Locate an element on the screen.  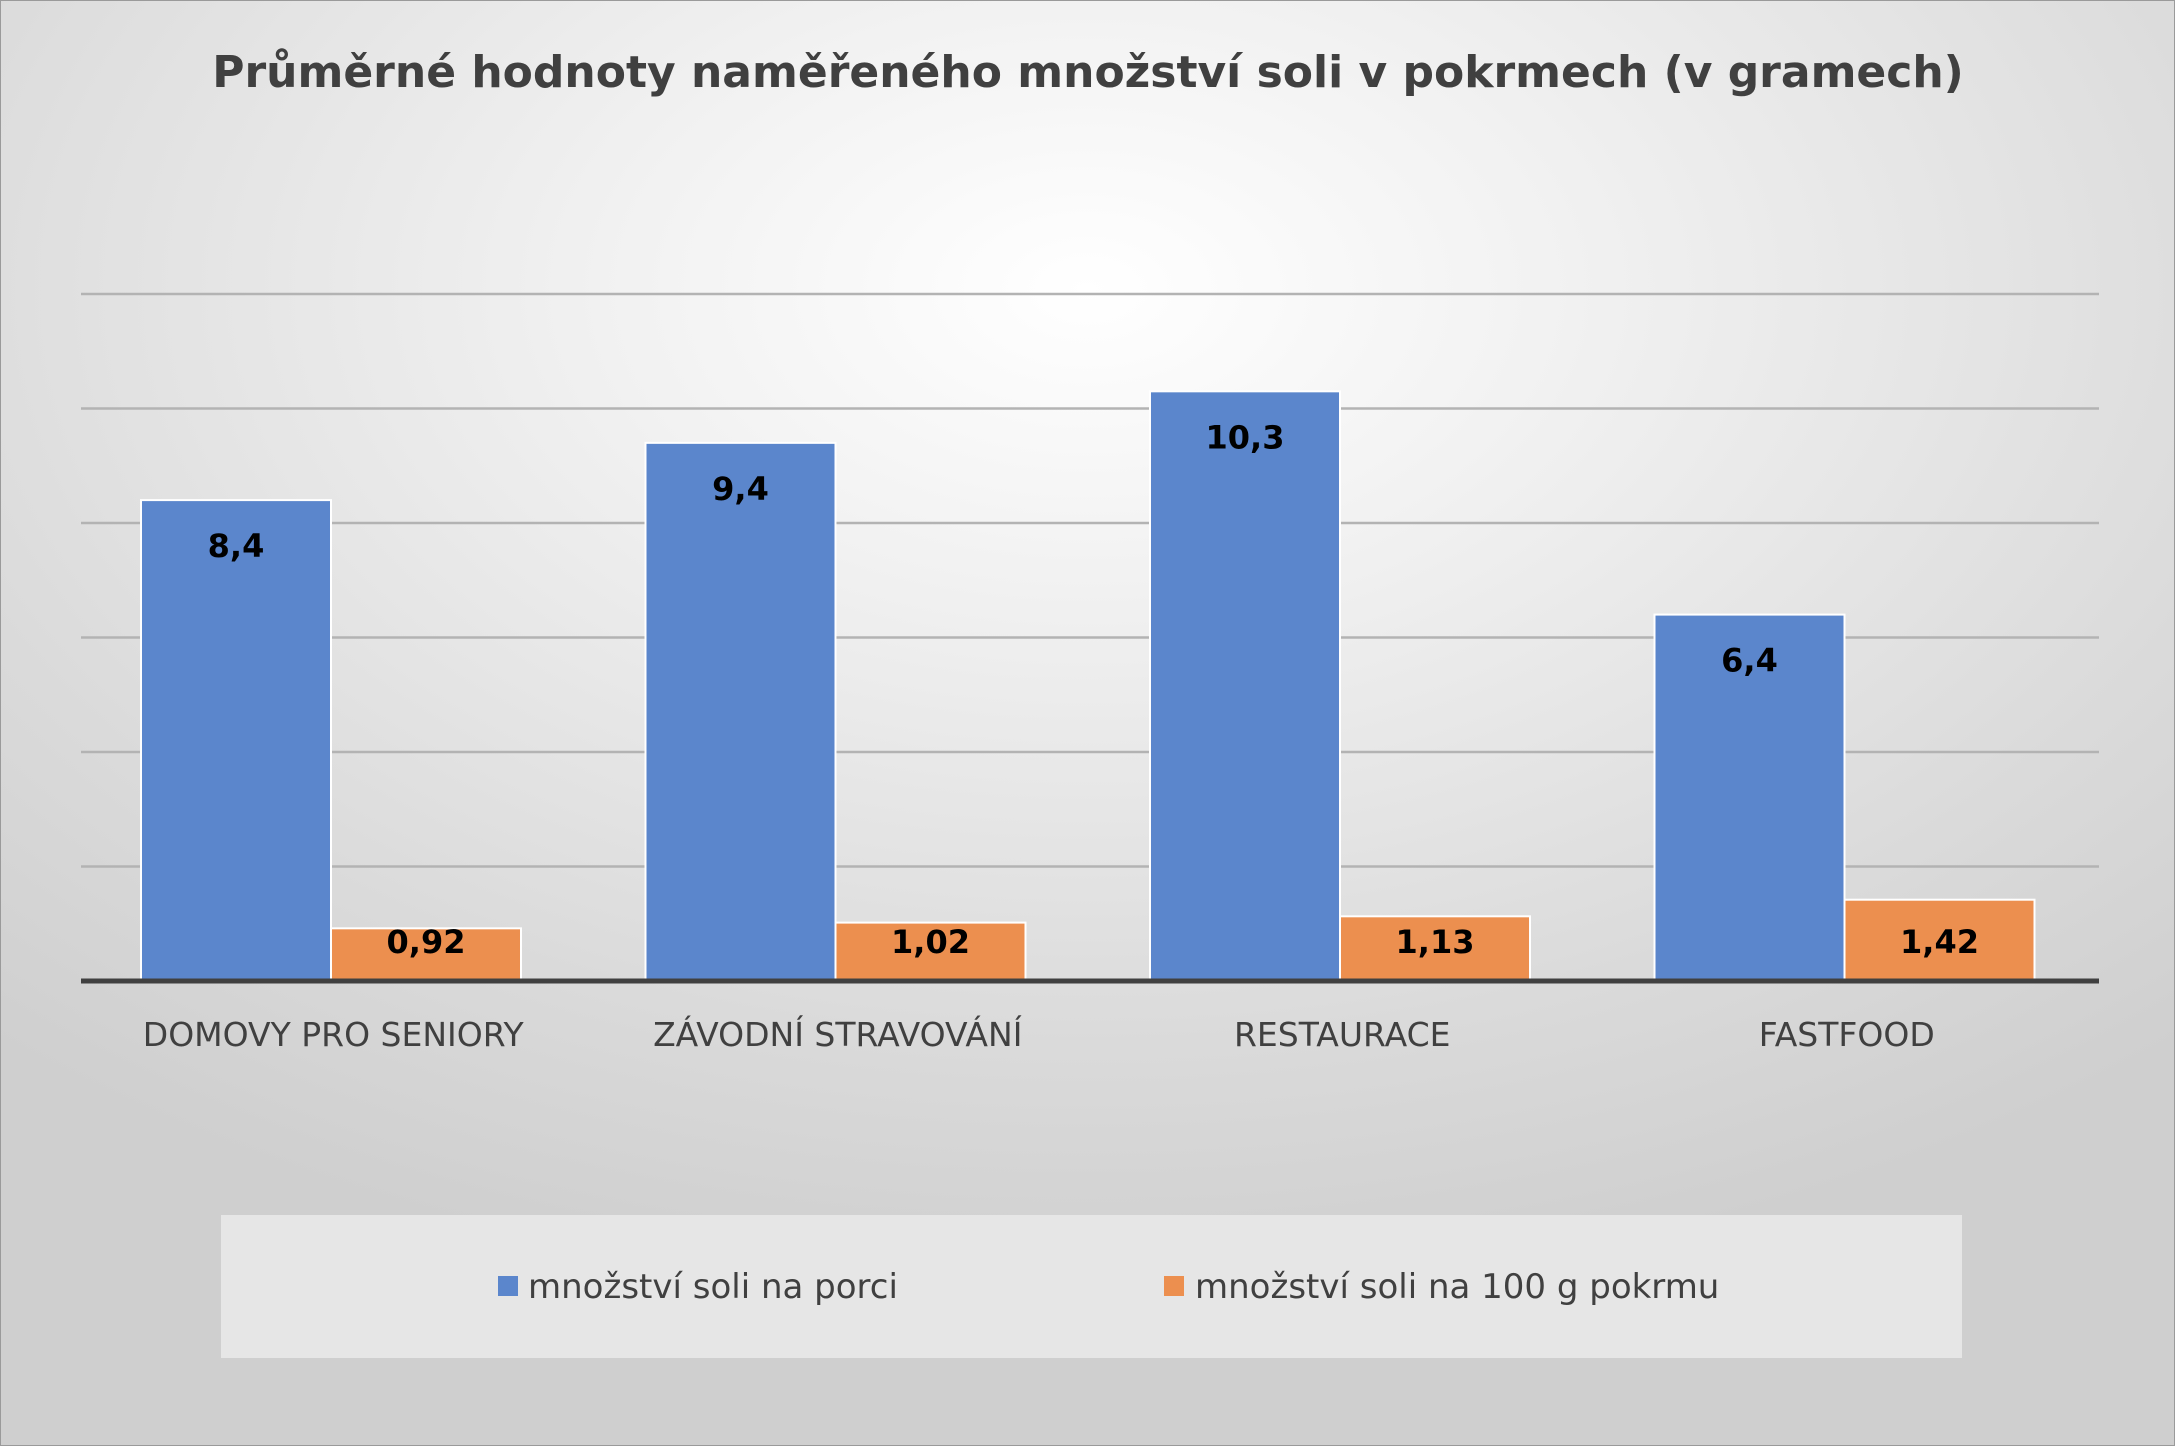
data-label: 1,42 is located at coordinates (1939, 942).